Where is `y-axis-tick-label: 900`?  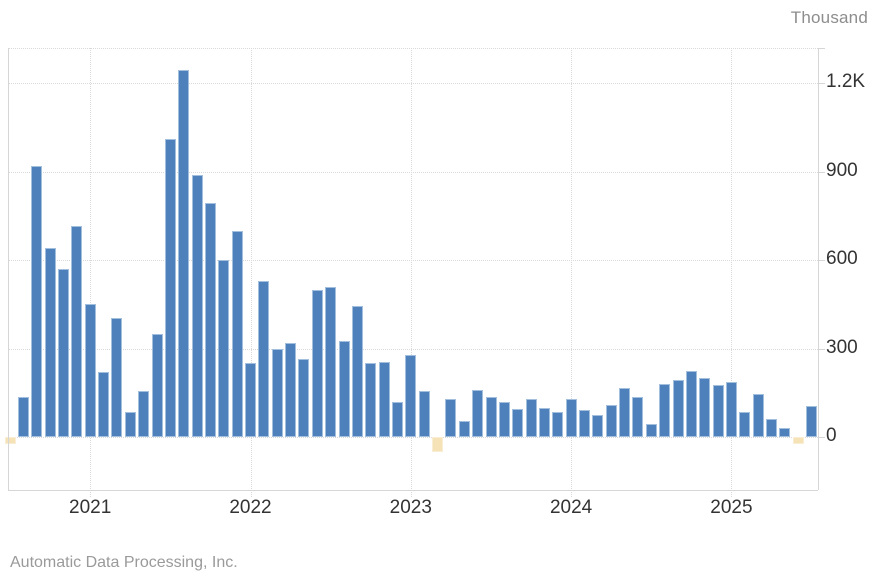 y-axis-tick-label: 900 is located at coordinates (842, 170).